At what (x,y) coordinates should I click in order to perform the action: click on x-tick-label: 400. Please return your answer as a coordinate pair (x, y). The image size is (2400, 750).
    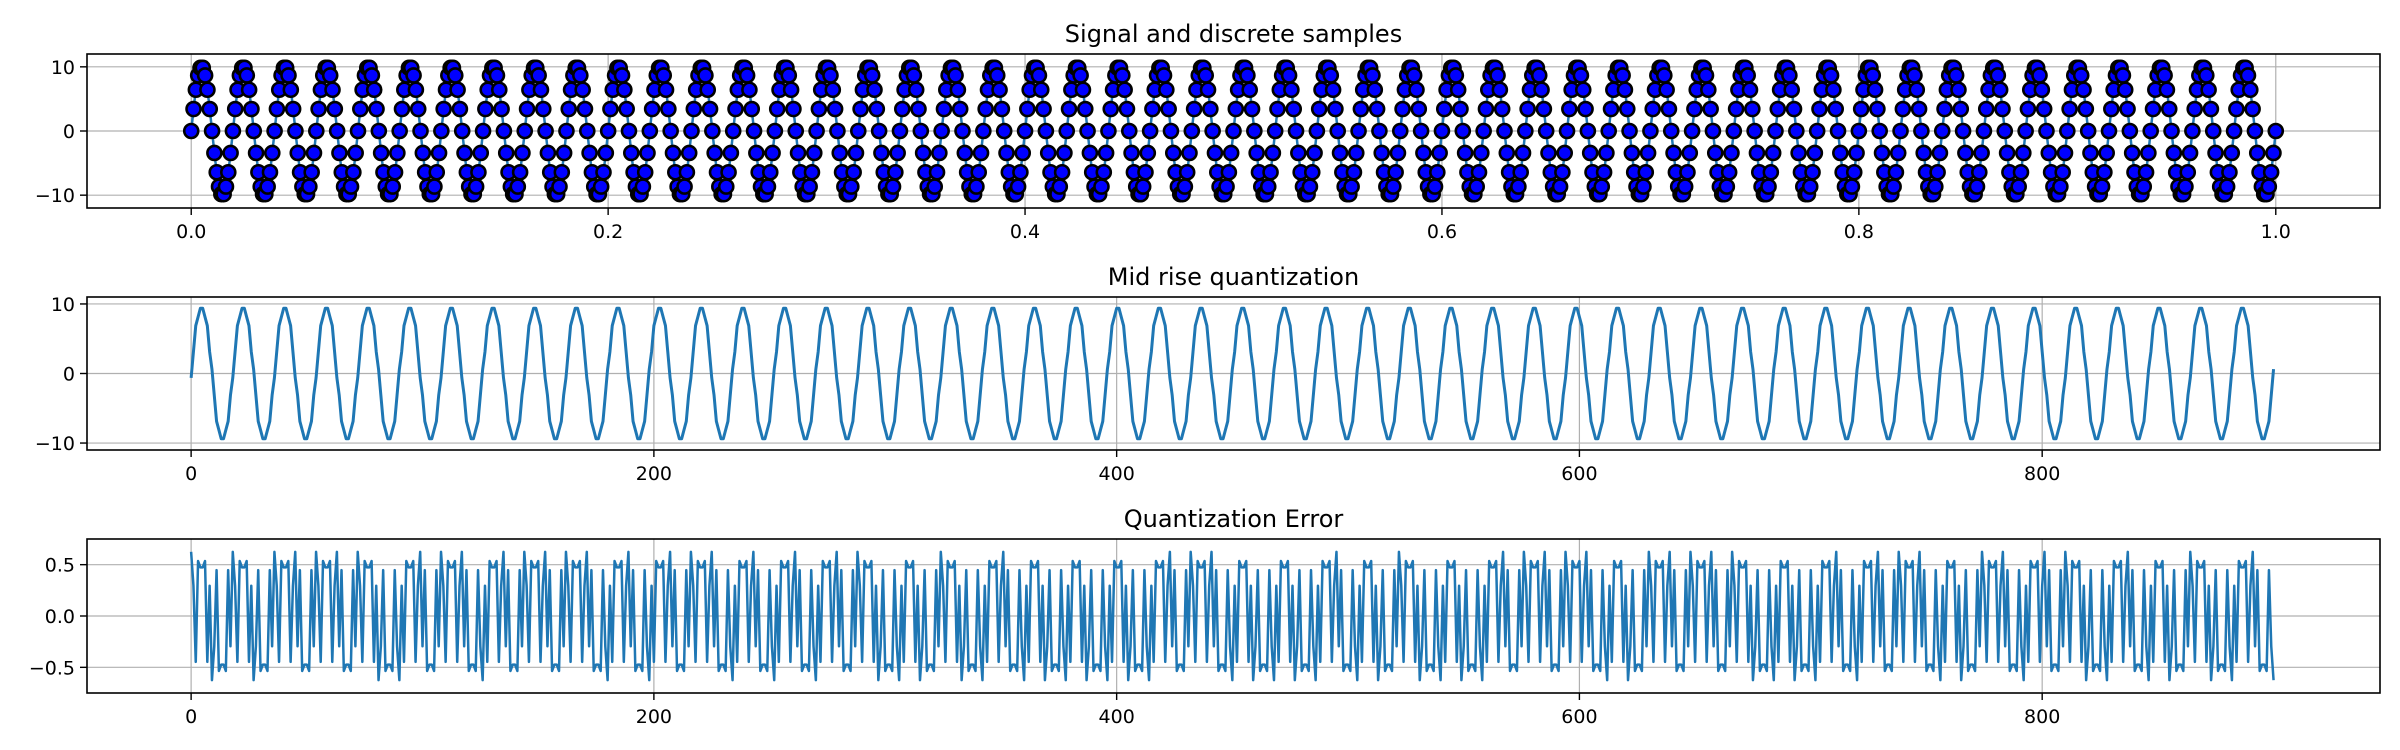
    Looking at the image, I should click on (1117, 474).